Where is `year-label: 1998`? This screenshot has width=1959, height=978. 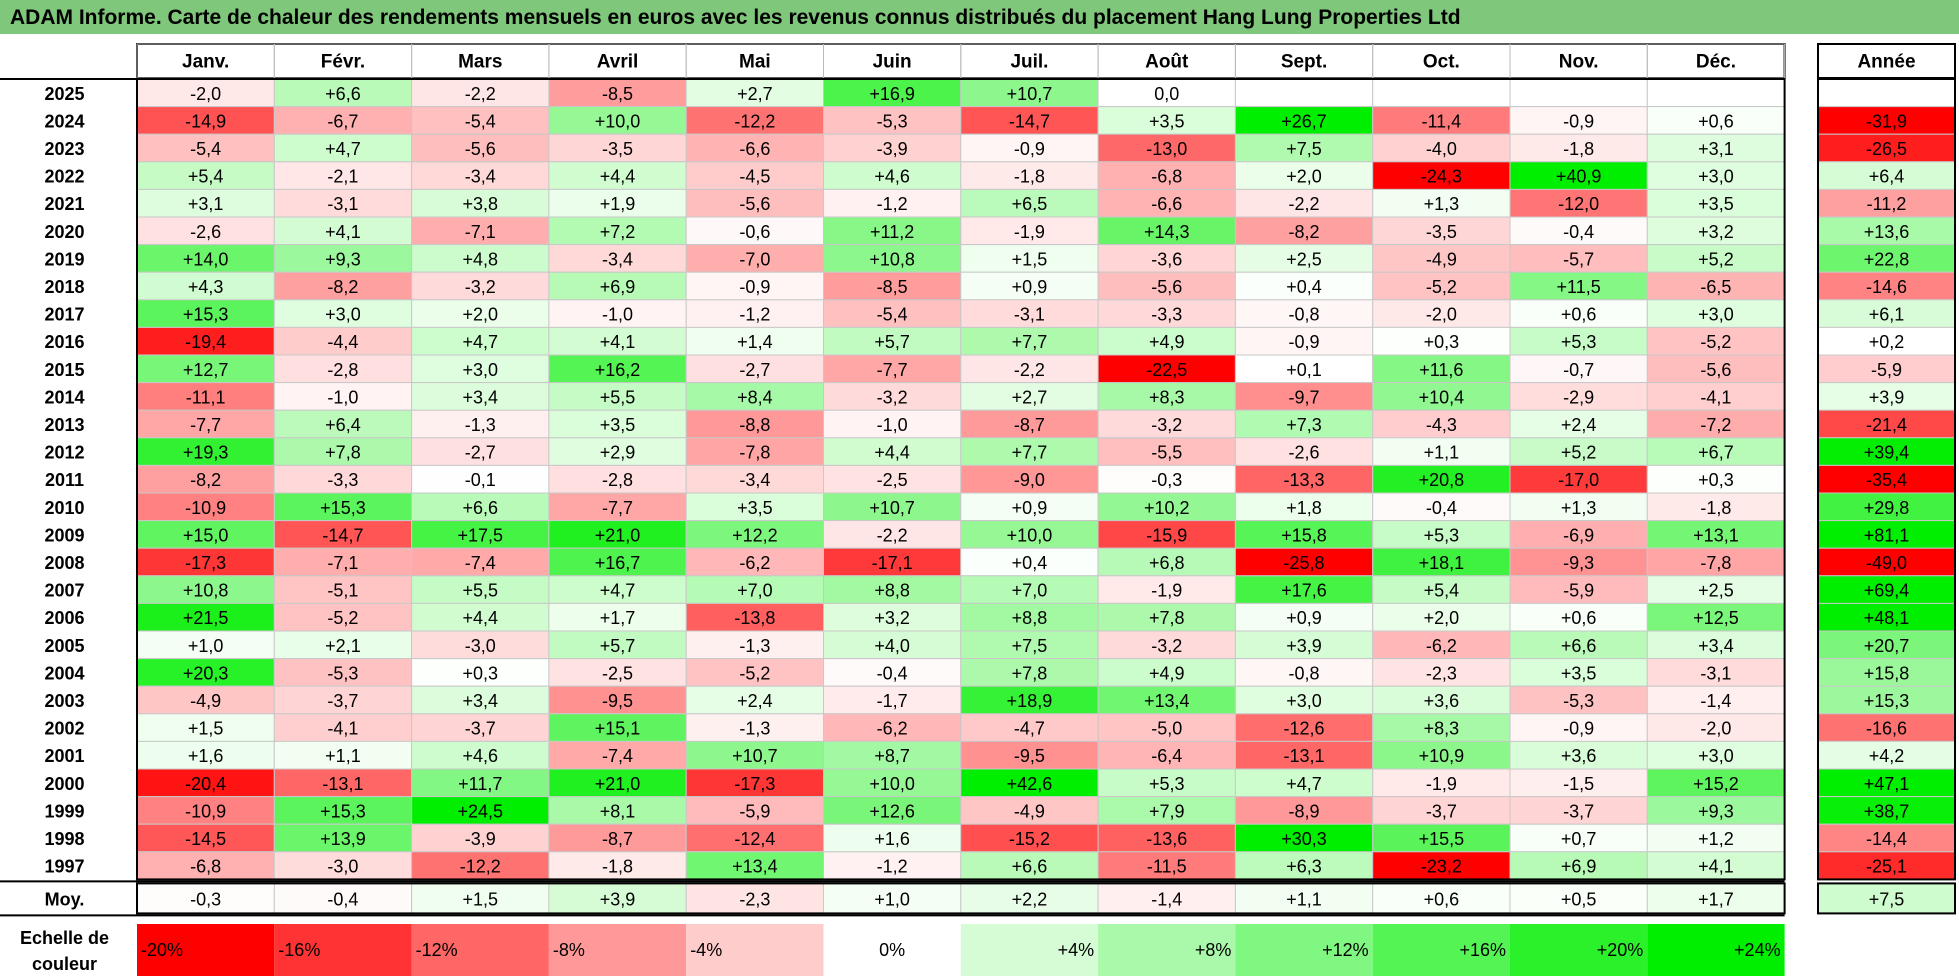 year-label: 1998 is located at coordinates (64, 839).